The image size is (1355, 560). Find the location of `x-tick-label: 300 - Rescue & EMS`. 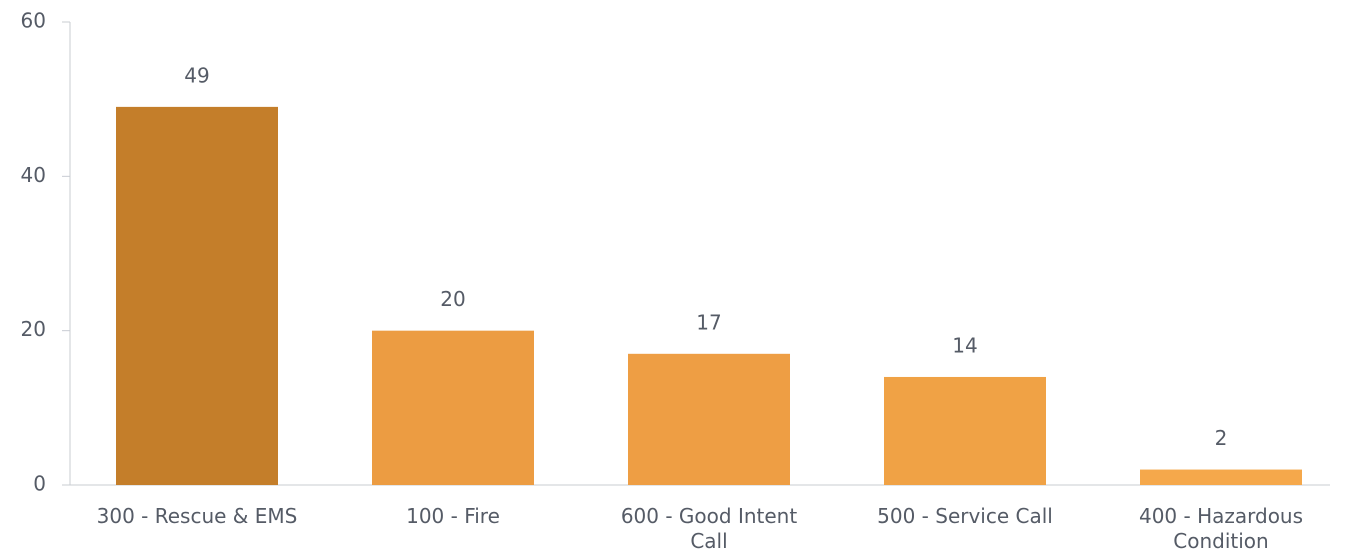

x-tick-label: 300 - Rescue & EMS is located at coordinates (197, 516).